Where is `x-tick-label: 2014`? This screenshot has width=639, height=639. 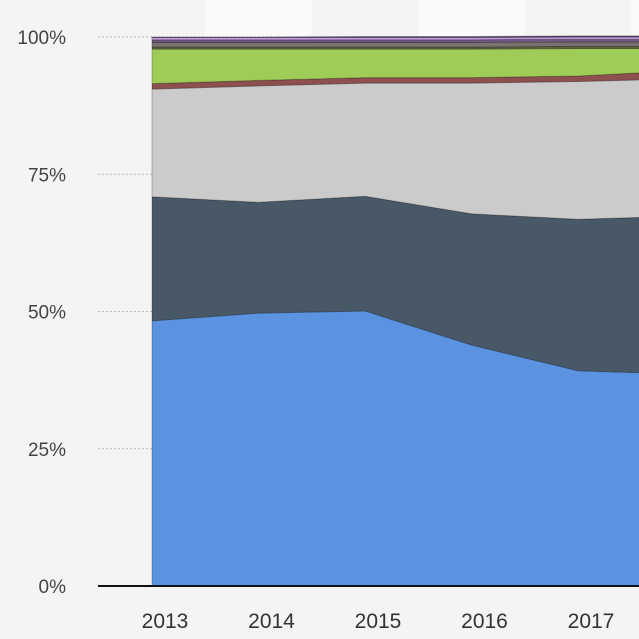 x-tick-label: 2014 is located at coordinates (271, 621).